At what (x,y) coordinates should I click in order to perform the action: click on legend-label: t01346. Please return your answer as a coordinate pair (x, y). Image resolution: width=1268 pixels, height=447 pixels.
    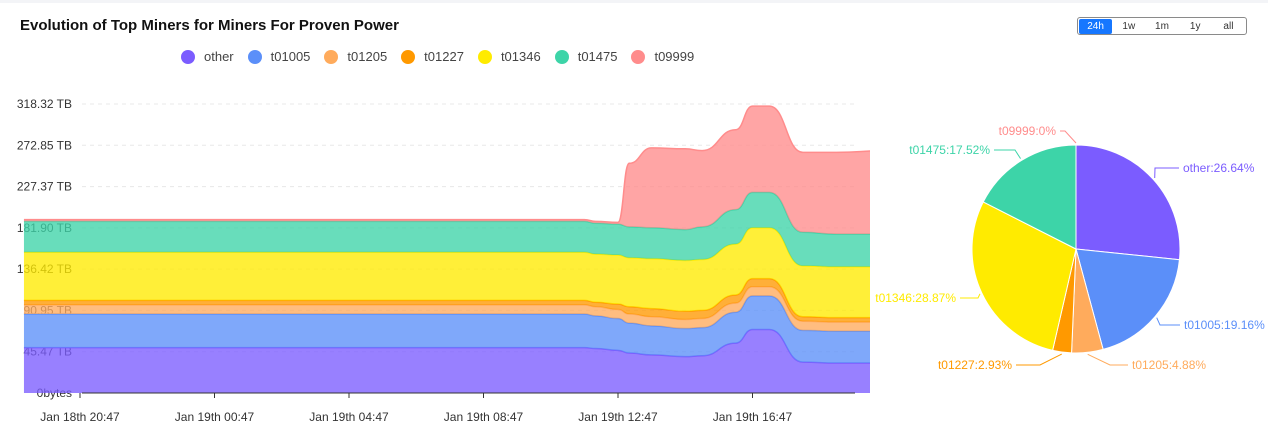
    Looking at the image, I should click on (520, 56).